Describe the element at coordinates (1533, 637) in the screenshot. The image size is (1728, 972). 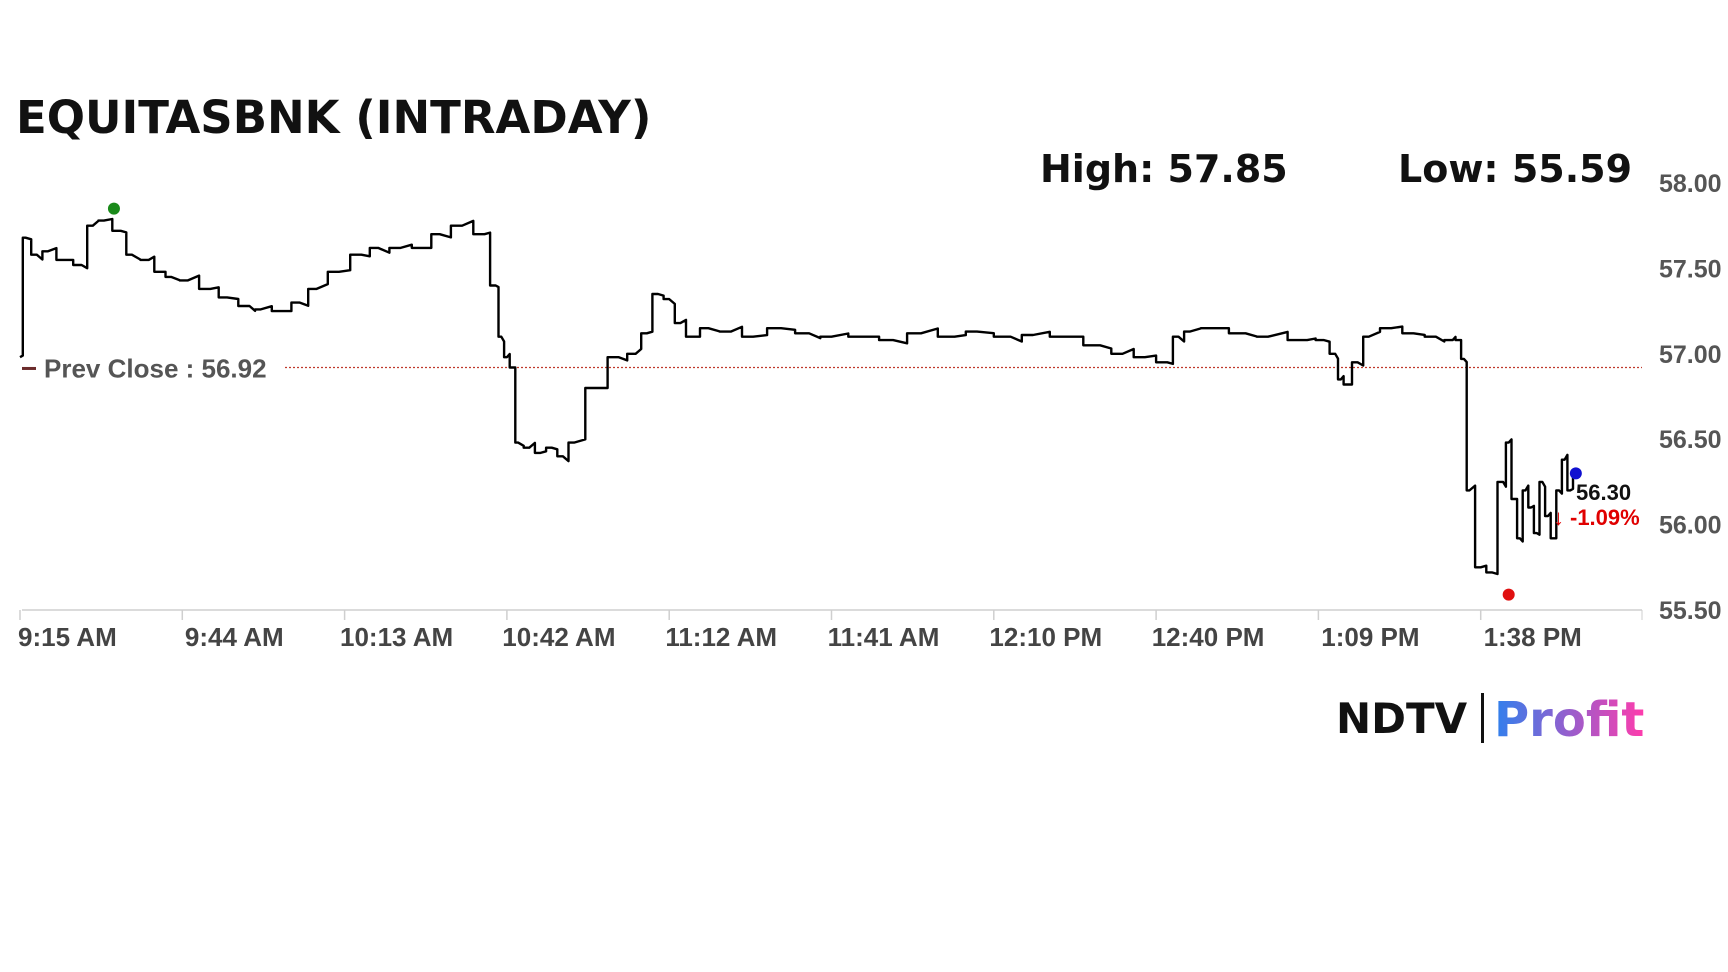
I see `x-tick-label: 1:38 PM` at that location.